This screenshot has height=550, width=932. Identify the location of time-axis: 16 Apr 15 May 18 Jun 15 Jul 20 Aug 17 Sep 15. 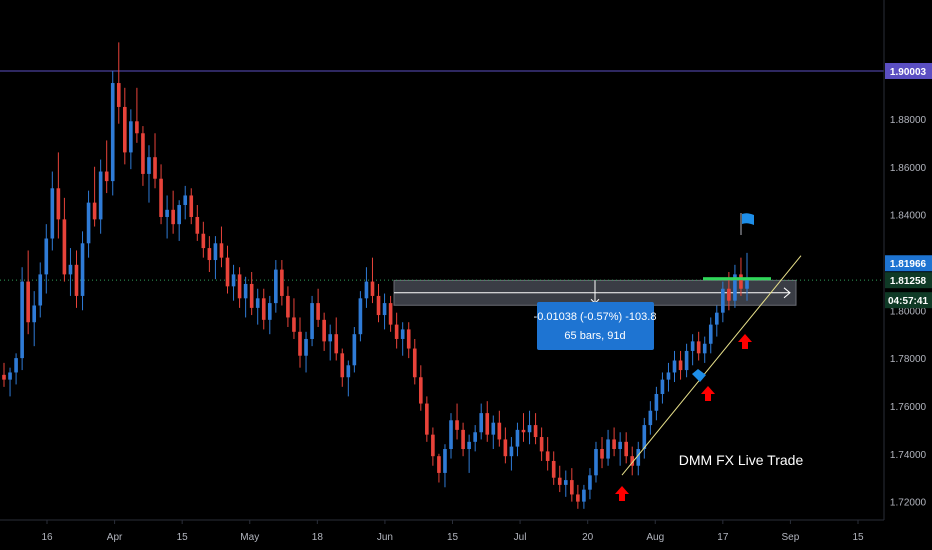
(442, 531).